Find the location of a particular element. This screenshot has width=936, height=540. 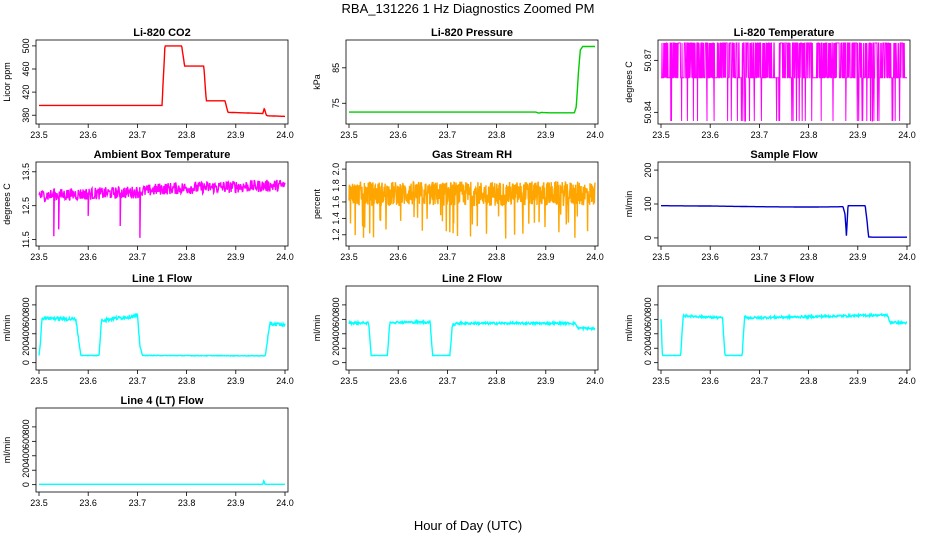

y-axis-label: degrees C is located at coordinates (629, 82).